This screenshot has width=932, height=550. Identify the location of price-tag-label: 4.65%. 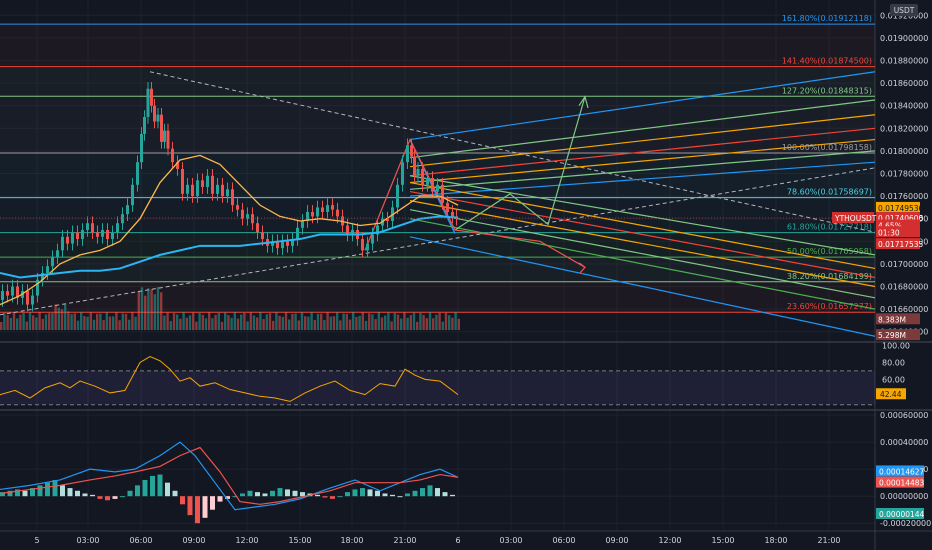
(890, 225).